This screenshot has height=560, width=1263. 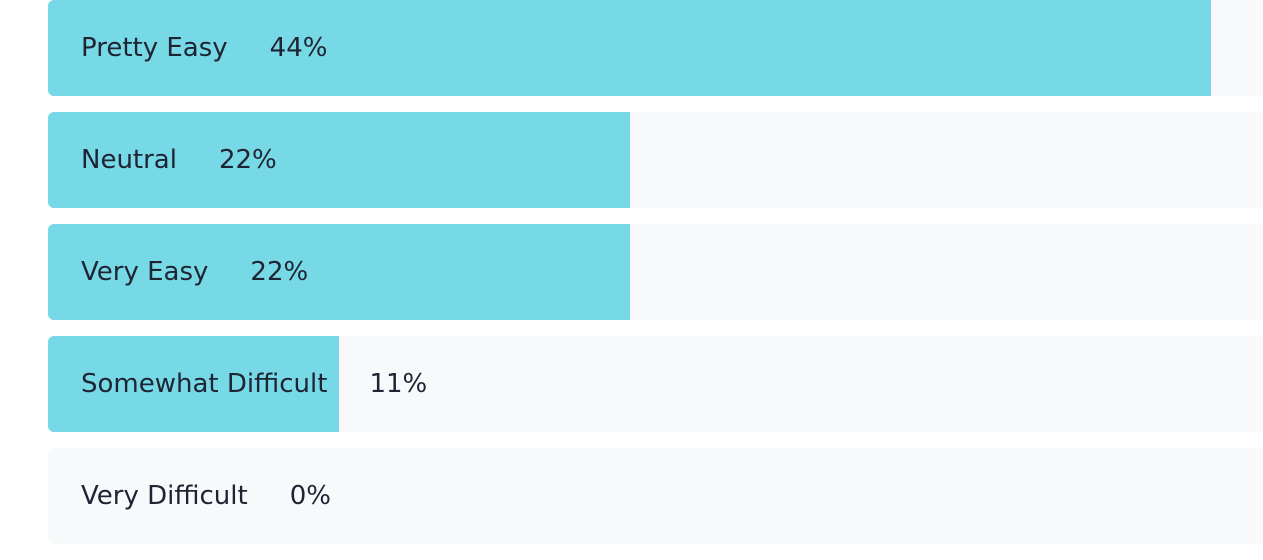 What do you see at coordinates (145, 272) in the screenshot?
I see `option-label: Very Easy` at bounding box center [145, 272].